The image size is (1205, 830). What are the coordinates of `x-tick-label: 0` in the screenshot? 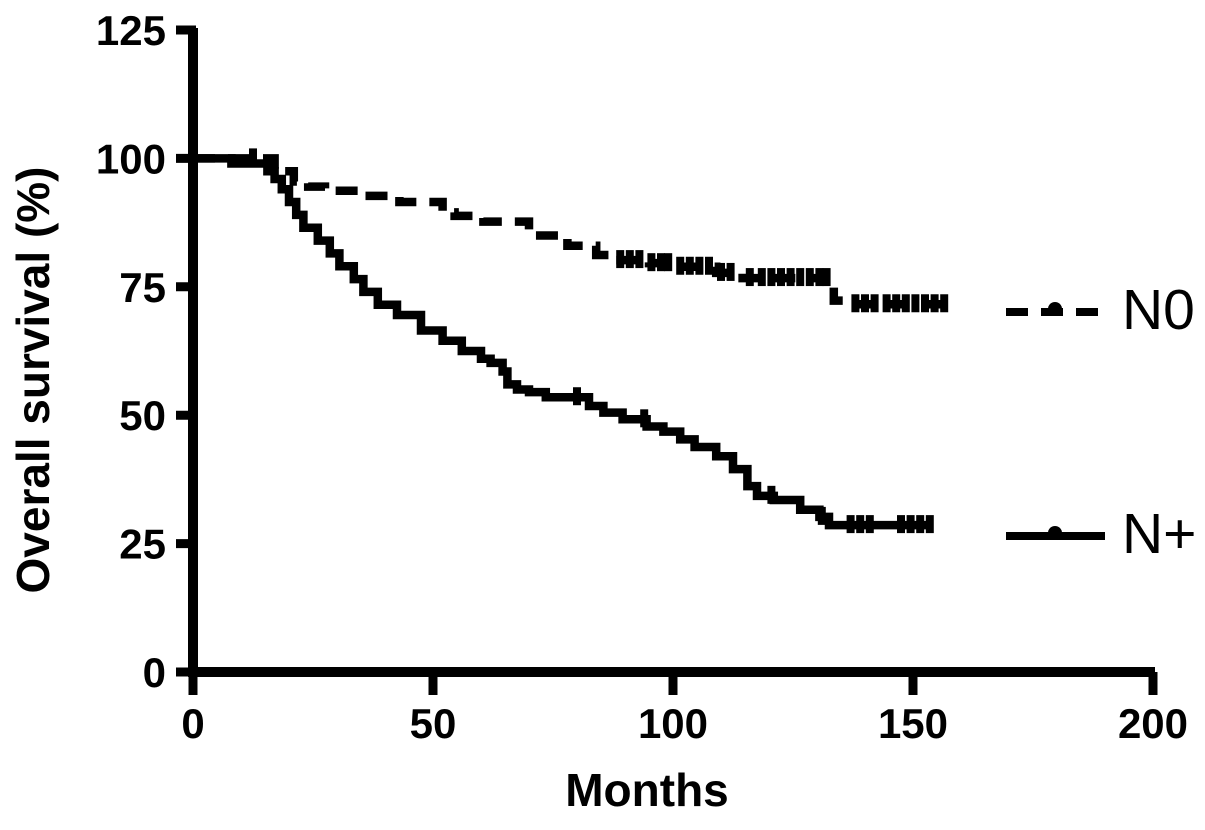 It's located at (192, 723).